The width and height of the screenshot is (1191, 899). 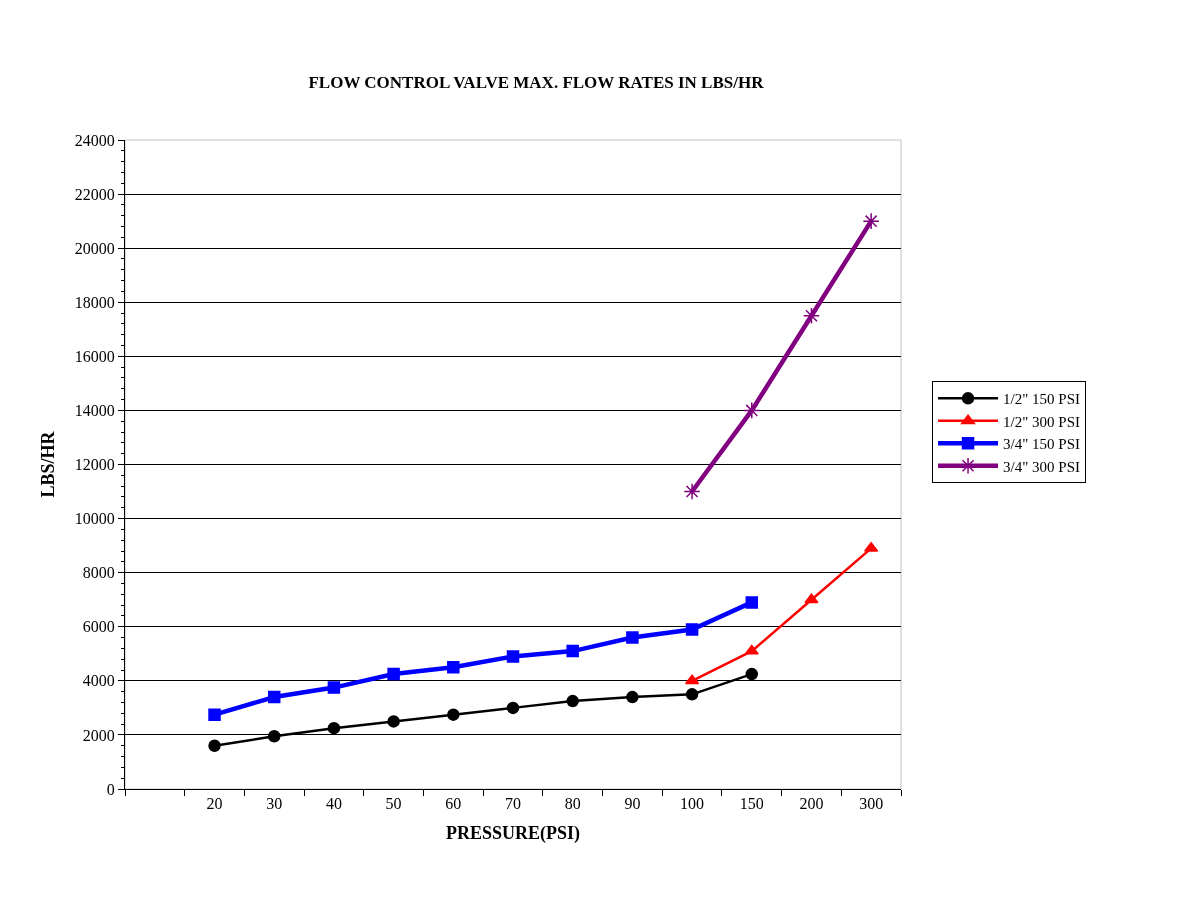 I want to click on x-tick-label: 30, so click(x=274, y=804).